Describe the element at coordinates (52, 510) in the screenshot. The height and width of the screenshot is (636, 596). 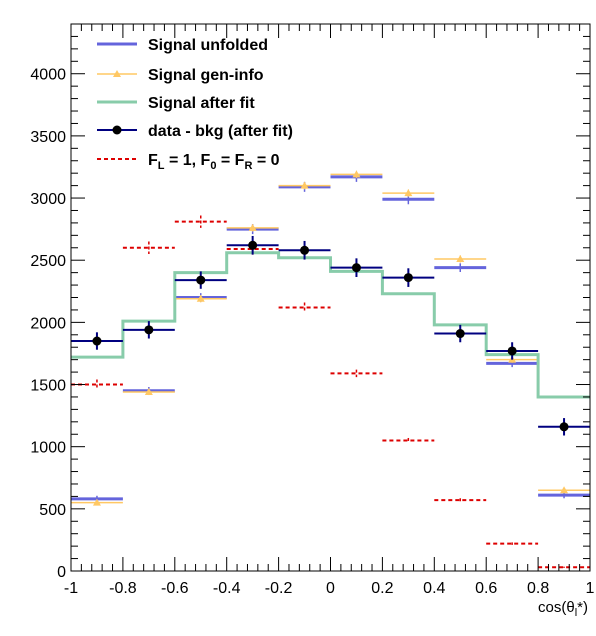
I see `y-tick-label: 500` at that location.